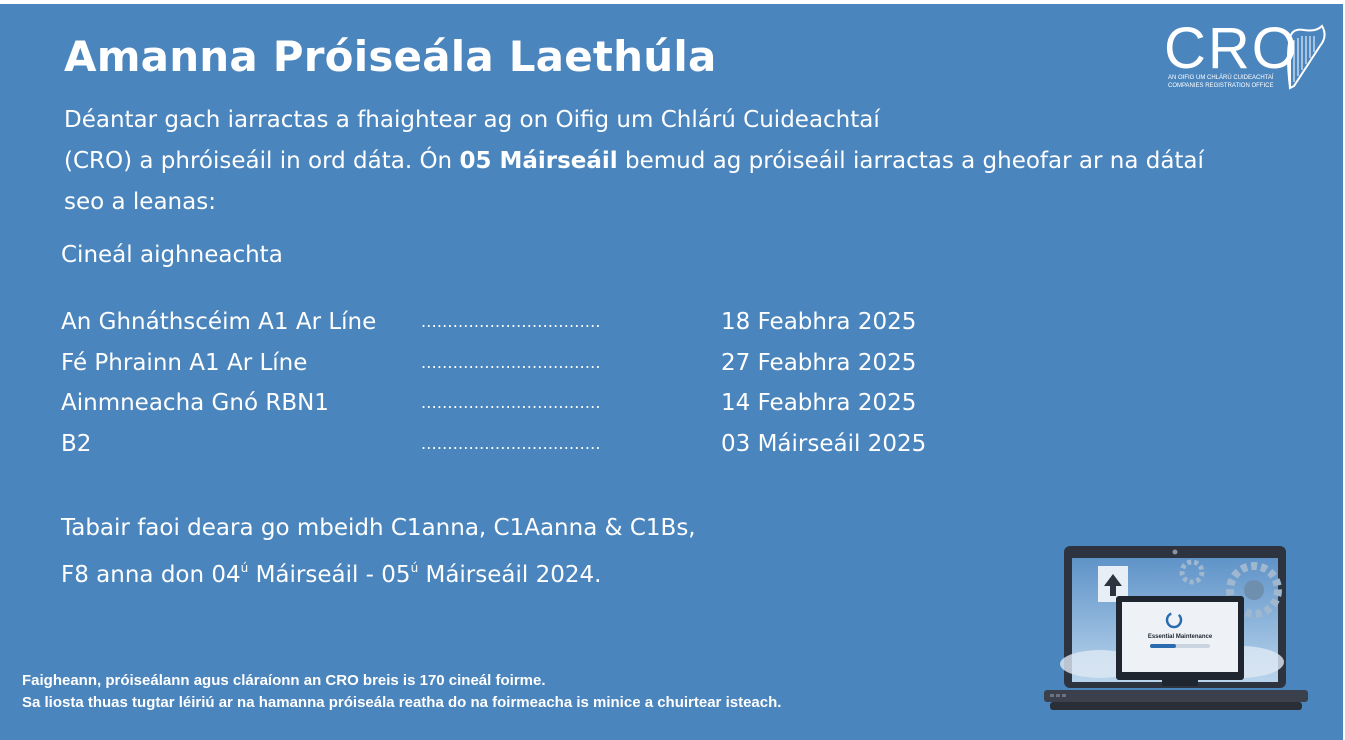 The image size is (1345, 740). What do you see at coordinates (172, 255) in the screenshot?
I see `submission-type-heading: Cineál aighneachta` at bounding box center [172, 255].